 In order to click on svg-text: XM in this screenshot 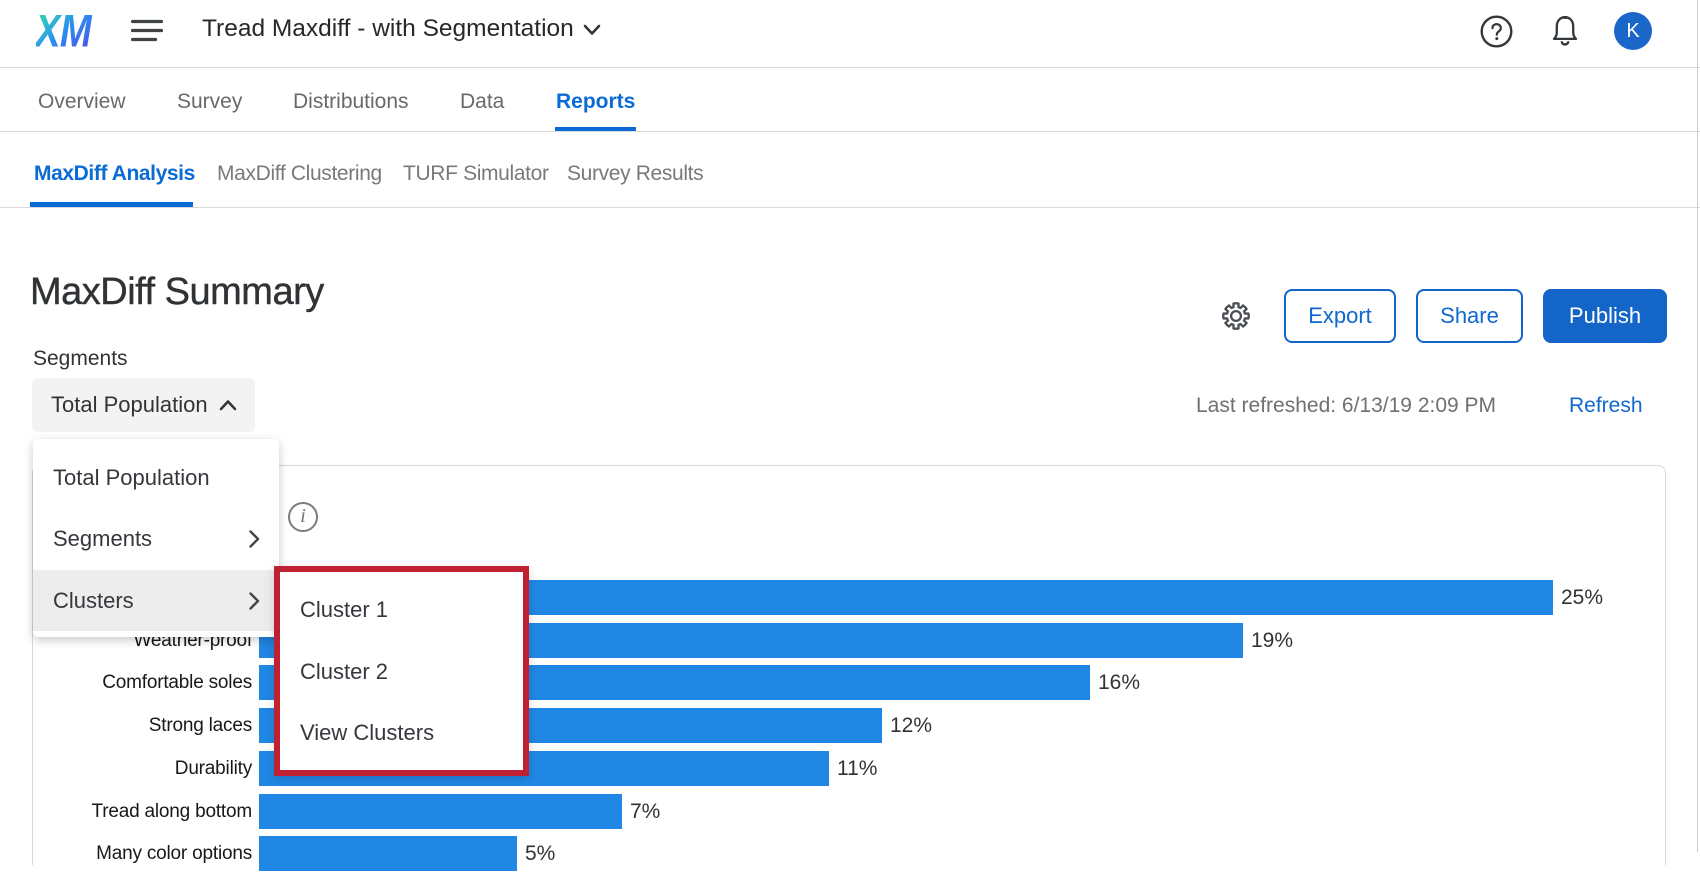, I will do `click(64, 31)`.